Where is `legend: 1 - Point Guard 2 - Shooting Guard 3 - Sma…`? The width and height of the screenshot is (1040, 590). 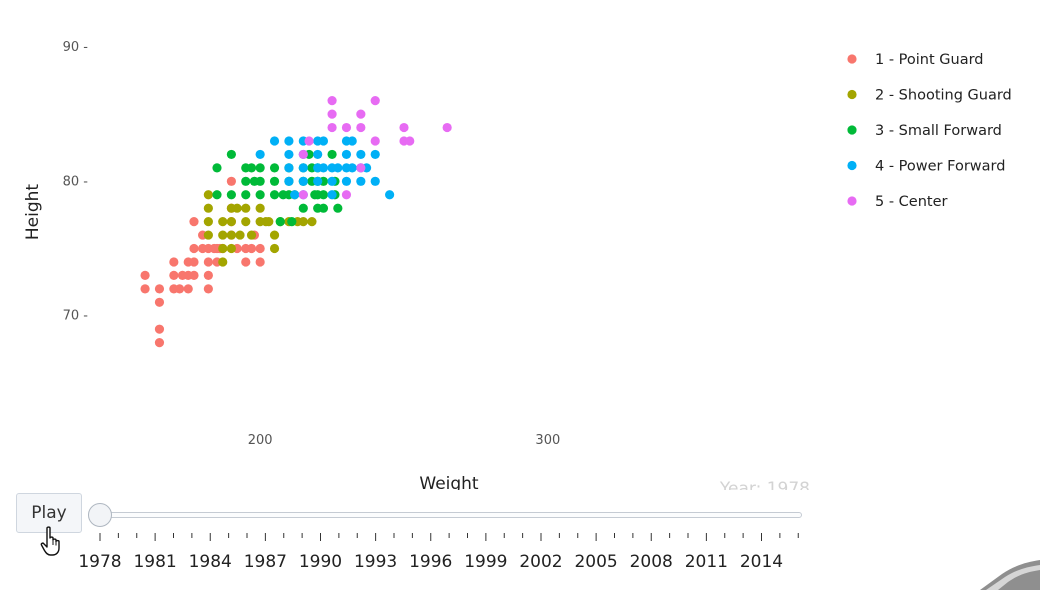
legend: 1 - Point Guard 2 - Shooting Guard 3 - Sma… is located at coordinates (929, 131).